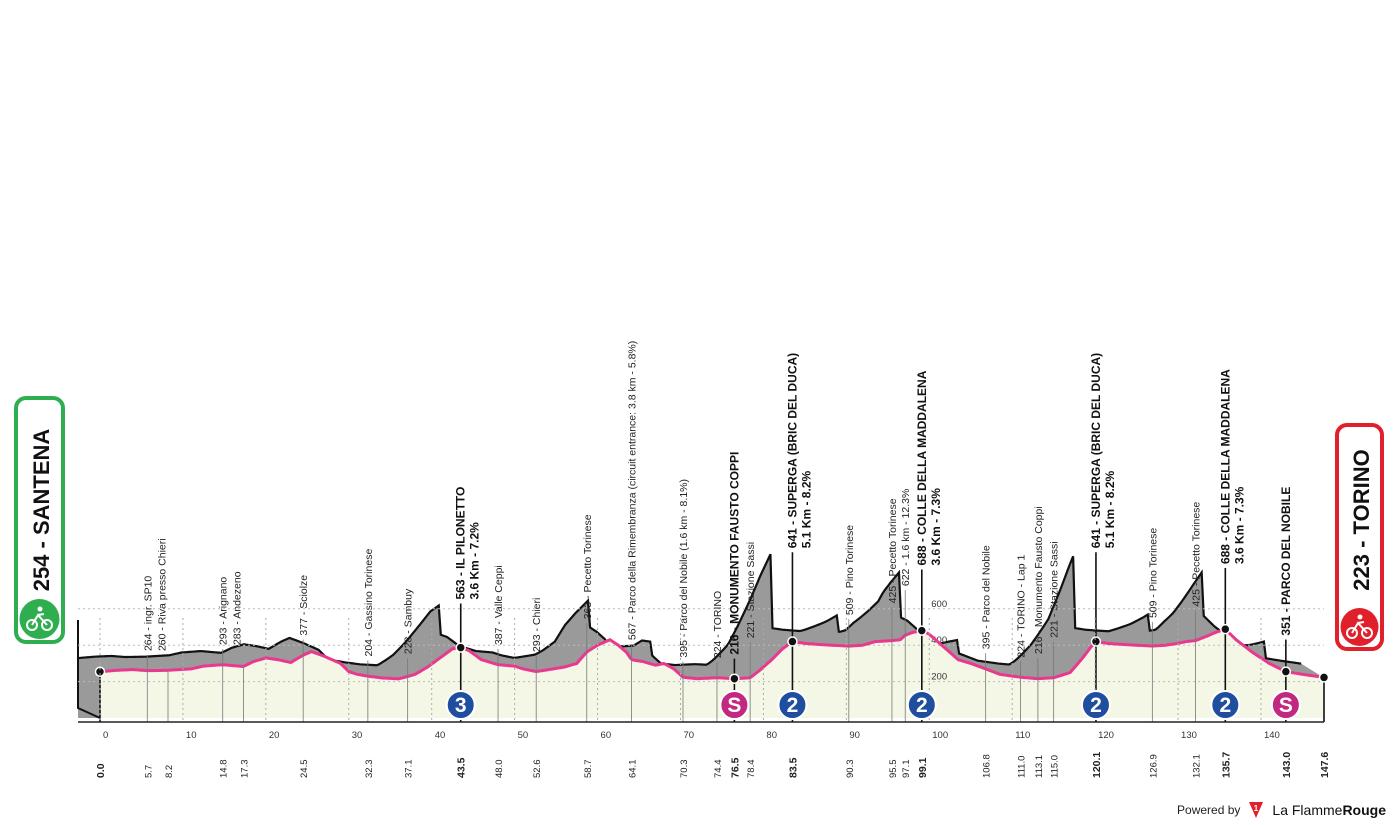 Image resolution: width=1400 pixels, height=825 pixels. What do you see at coordinates (718, 624) in the screenshot?
I see `point-label: 224 - TORINO` at bounding box center [718, 624].